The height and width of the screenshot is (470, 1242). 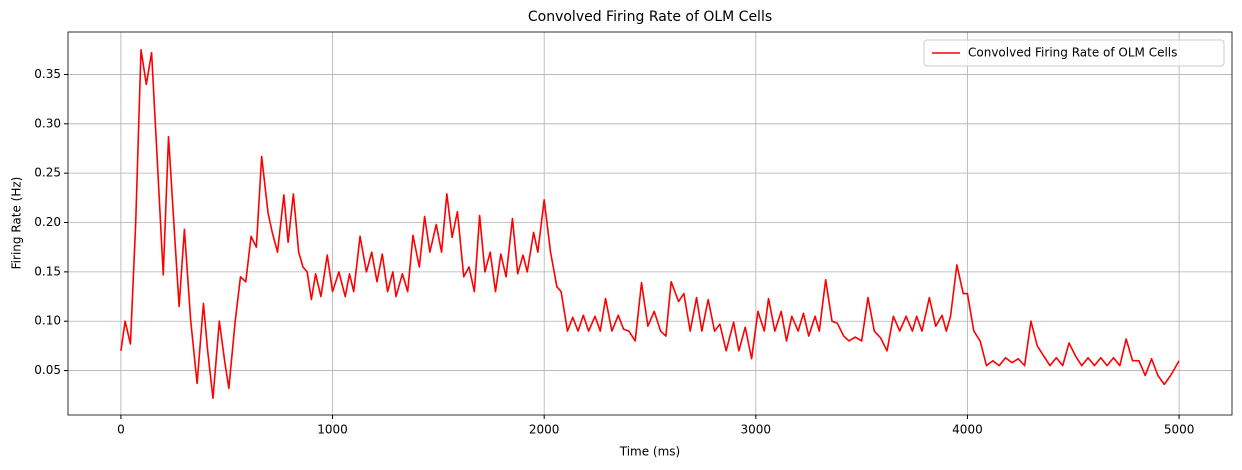 I want to click on y-tick-label: 0.30, so click(x=47, y=123).